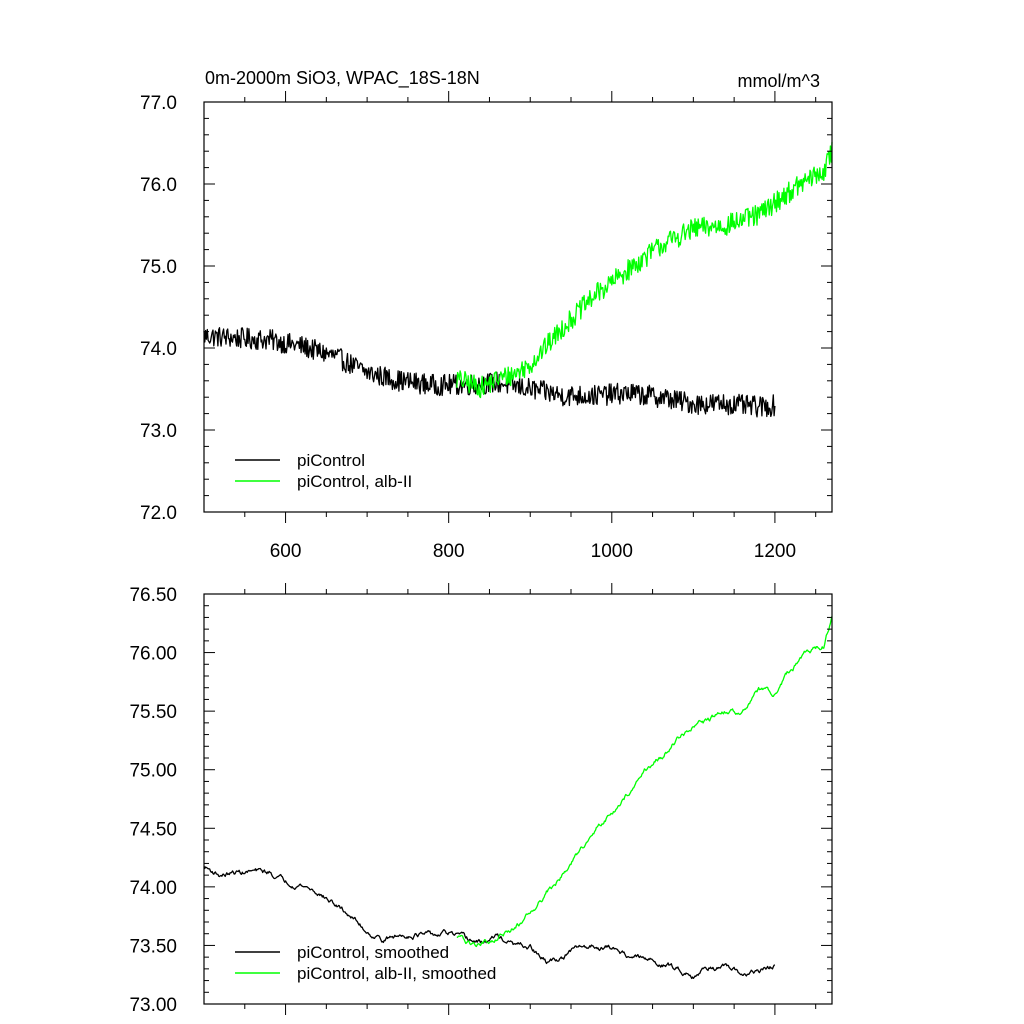  I want to click on legend-label: piControl, smoothed, so click(373, 952).